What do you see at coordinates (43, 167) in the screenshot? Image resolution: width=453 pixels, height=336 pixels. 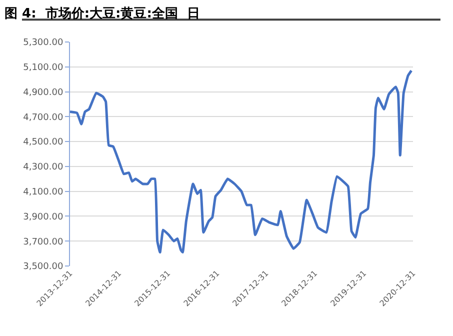 I see `y-tick-label: 4,300.00` at bounding box center [43, 167].